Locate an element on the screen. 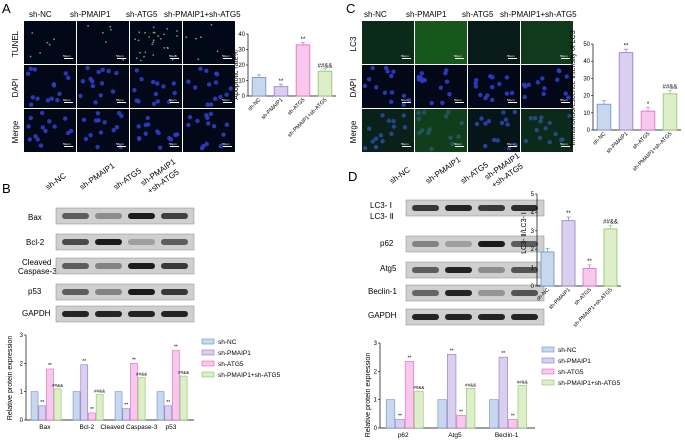 The image size is (685, 442). y-tick-label: 40 is located at coordinates (586, 62).